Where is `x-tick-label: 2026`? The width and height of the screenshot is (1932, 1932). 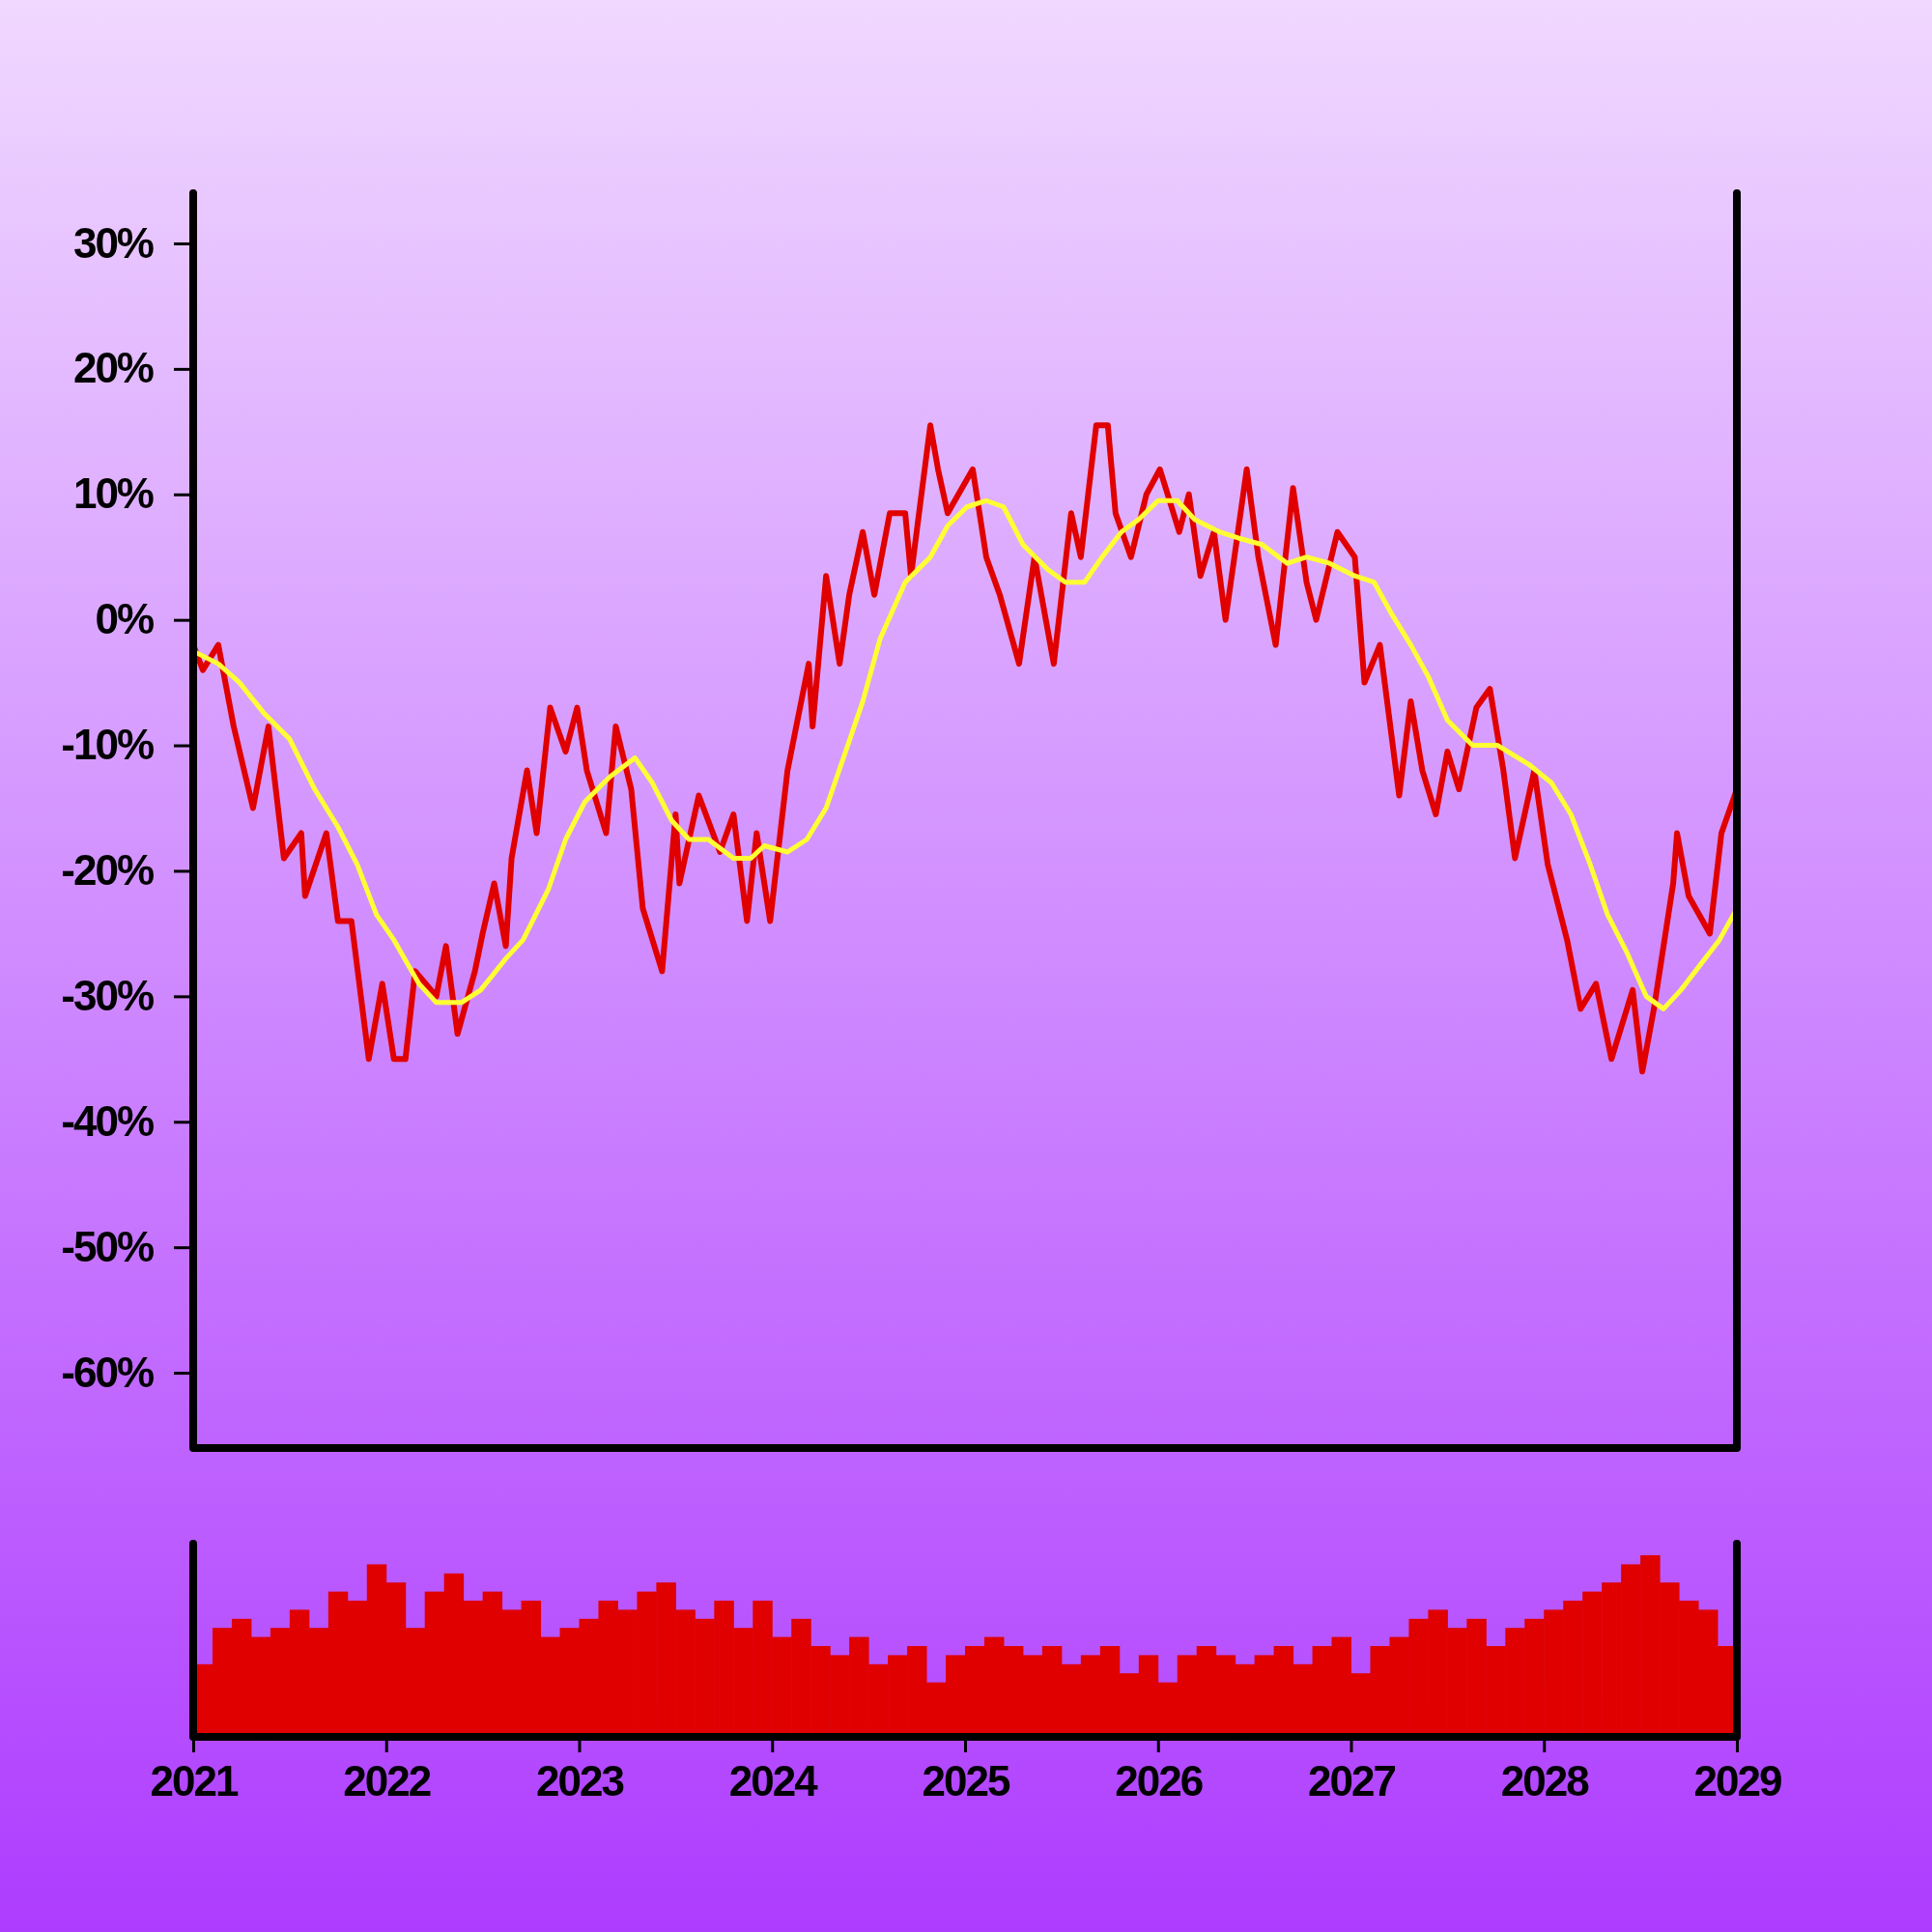
x-tick-label: 2026 is located at coordinates (1159, 1781).